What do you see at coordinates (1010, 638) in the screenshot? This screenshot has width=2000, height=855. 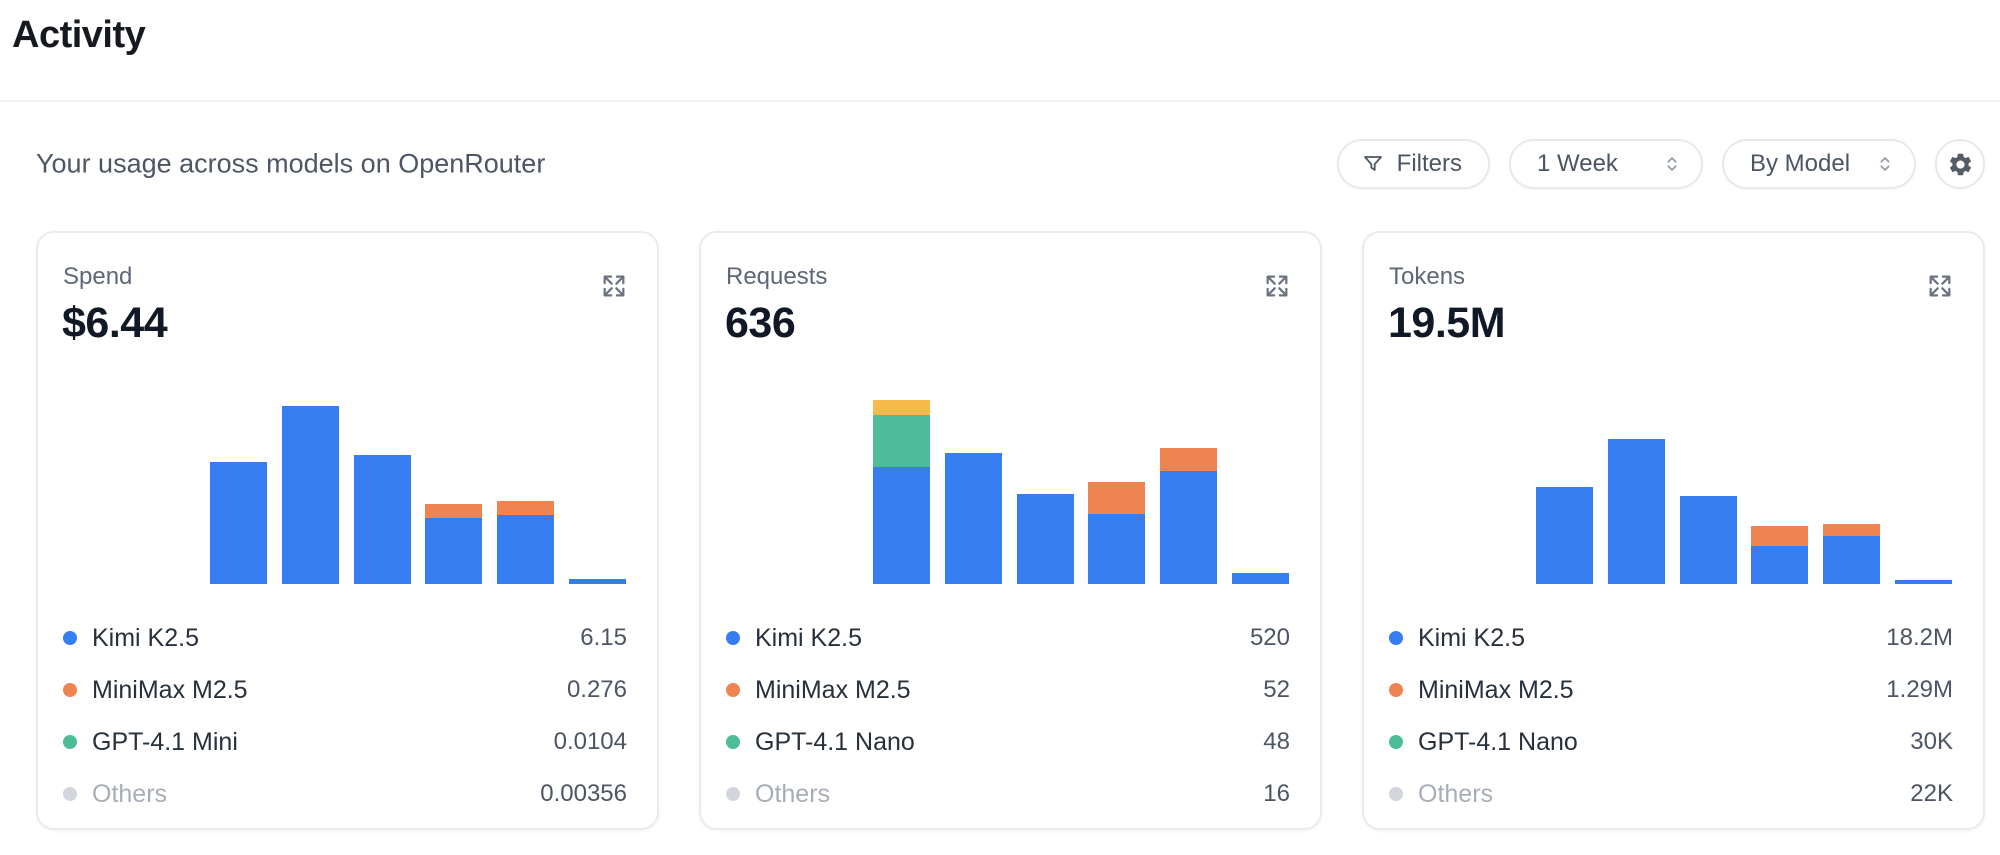 I see `legend-row: Kimi K2.5 520` at bounding box center [1010, 638].